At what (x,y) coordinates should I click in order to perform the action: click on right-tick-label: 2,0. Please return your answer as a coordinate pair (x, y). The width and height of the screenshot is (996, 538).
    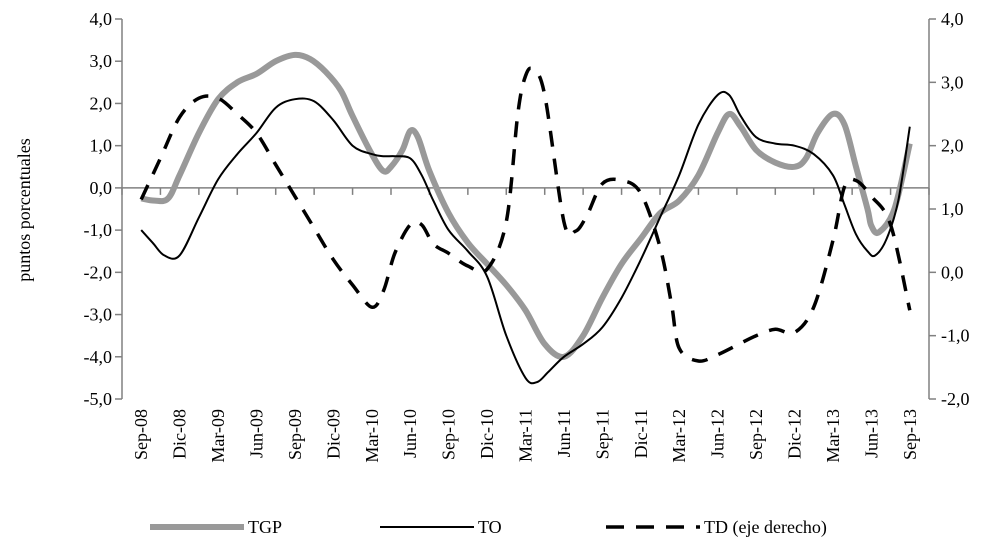
    Looking at the image, I should click on (952, 146).